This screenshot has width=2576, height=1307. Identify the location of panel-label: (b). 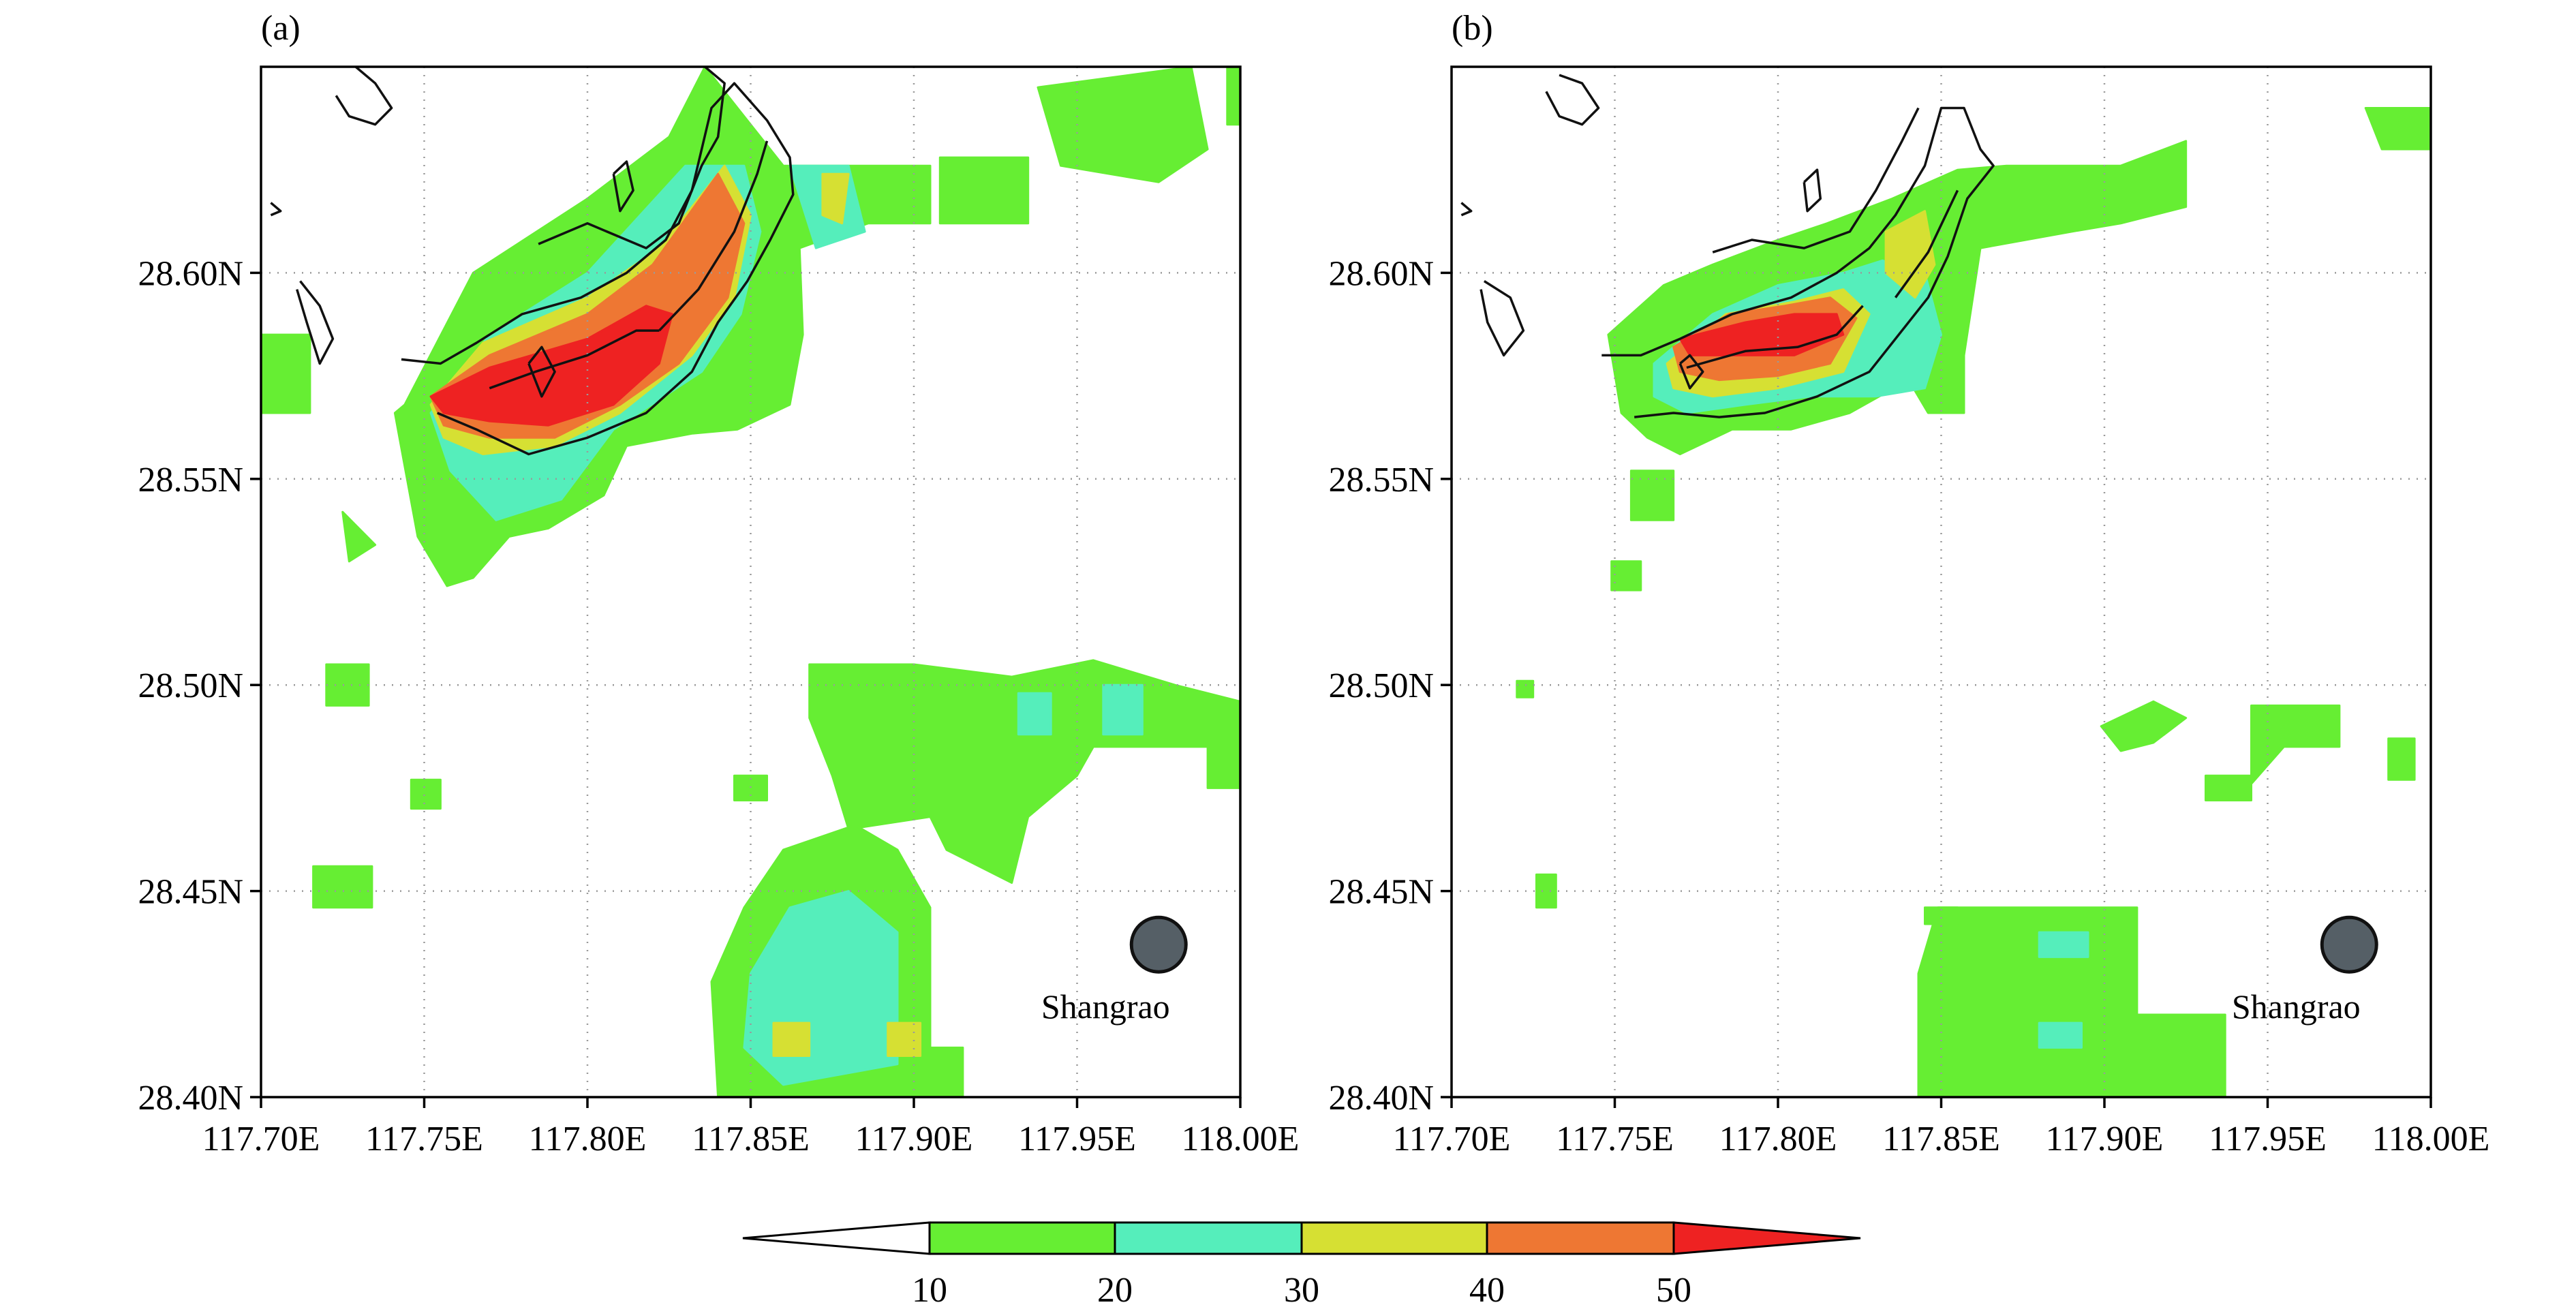
(1472, 28).